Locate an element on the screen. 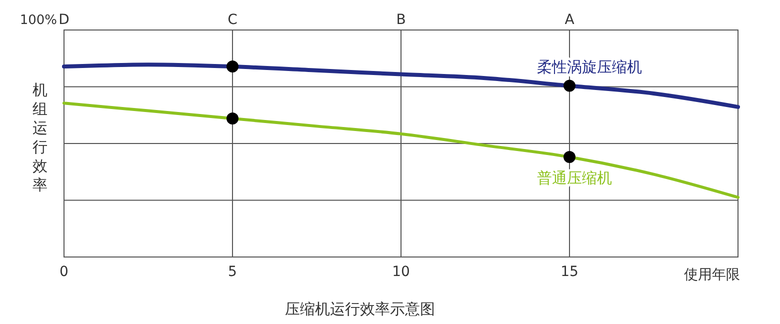 The height and width of the screenshot is (324, 780). text: 压缩机运行效率示意图 is located at coordinates (360, 309).